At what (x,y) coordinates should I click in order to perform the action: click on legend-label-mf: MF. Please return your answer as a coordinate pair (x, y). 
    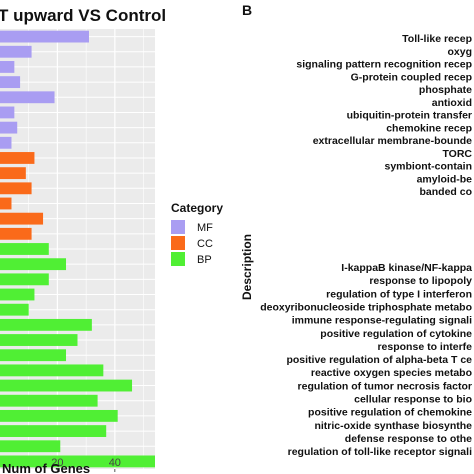
    Looking at the image, I should click on (205, 228).